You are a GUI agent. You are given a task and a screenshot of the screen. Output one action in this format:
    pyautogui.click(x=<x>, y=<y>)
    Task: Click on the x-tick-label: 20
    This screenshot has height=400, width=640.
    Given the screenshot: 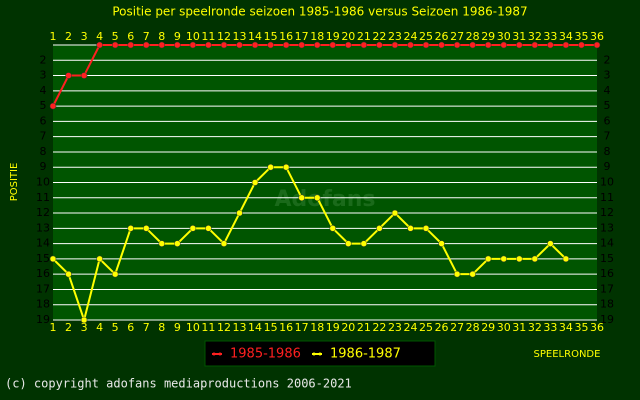 What is the action you would take?
    pyautogui.click(x=348, y=327)
    